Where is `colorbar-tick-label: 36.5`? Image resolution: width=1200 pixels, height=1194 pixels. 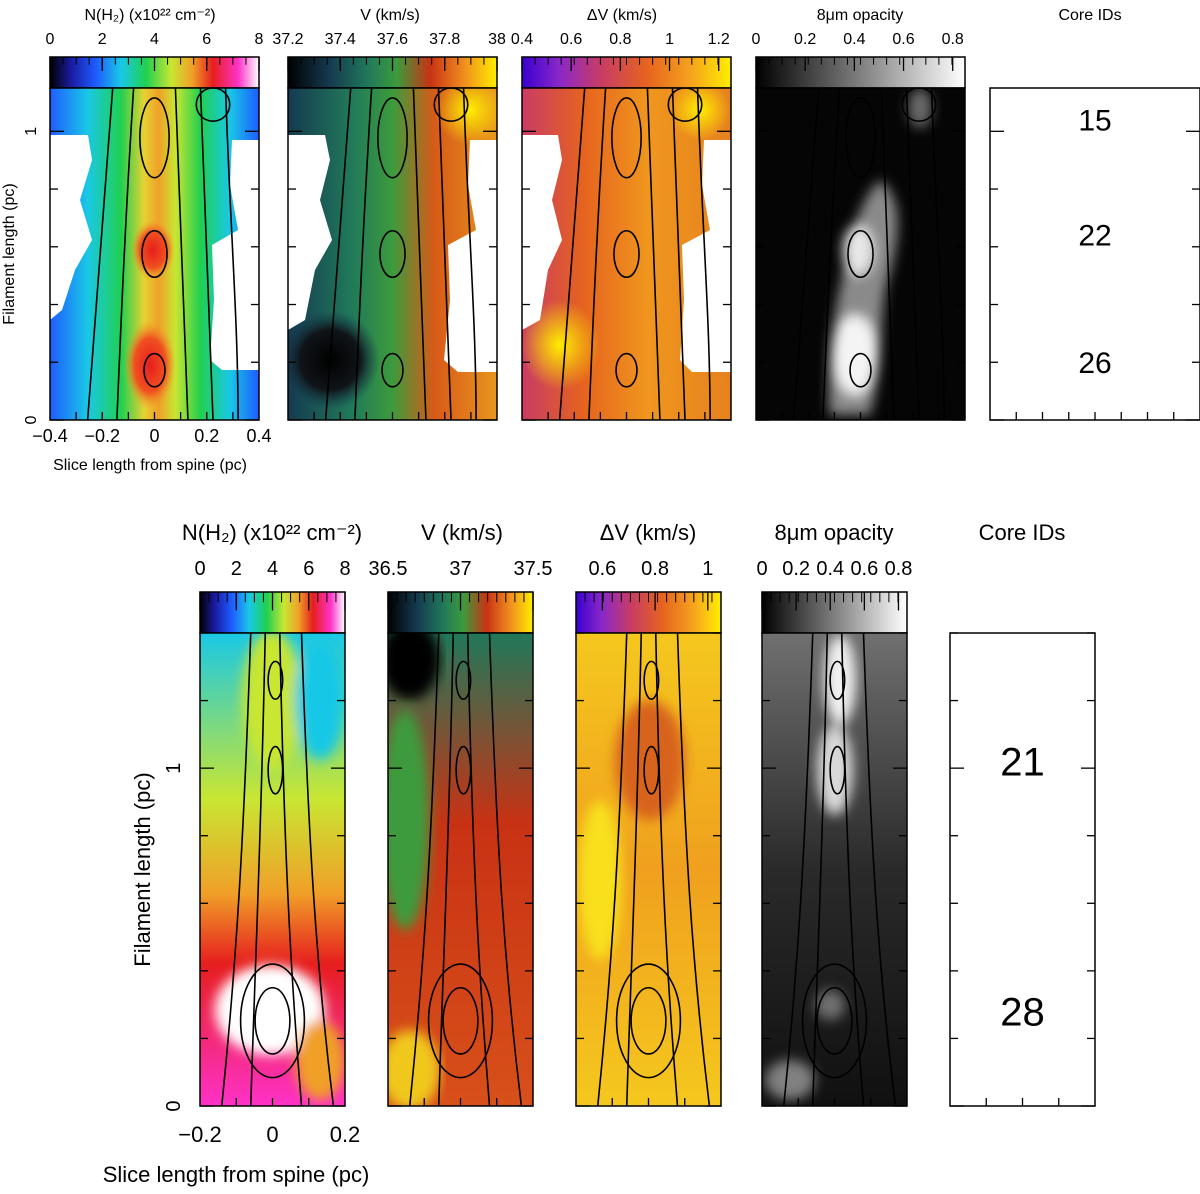
colorbar-tick-label: 36.5 is located at coordinates (388, 569).